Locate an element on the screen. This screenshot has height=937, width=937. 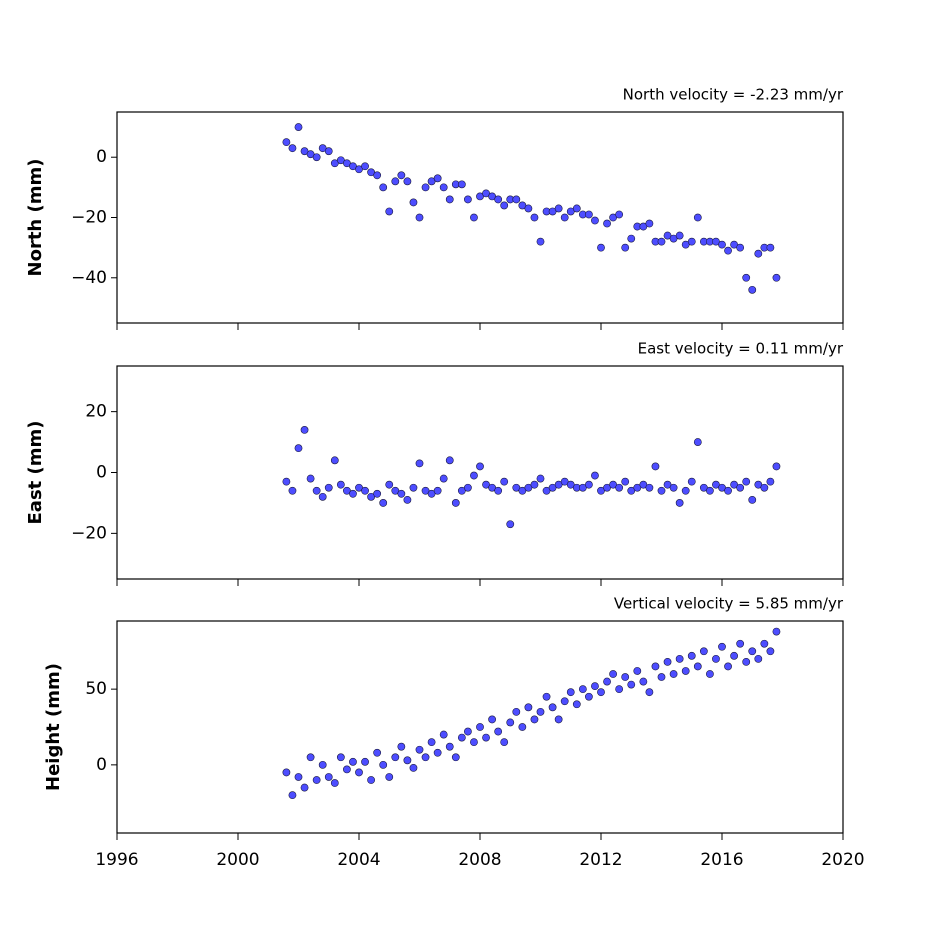
x-tick-label: 2004 is located at coordinates (358, 860).